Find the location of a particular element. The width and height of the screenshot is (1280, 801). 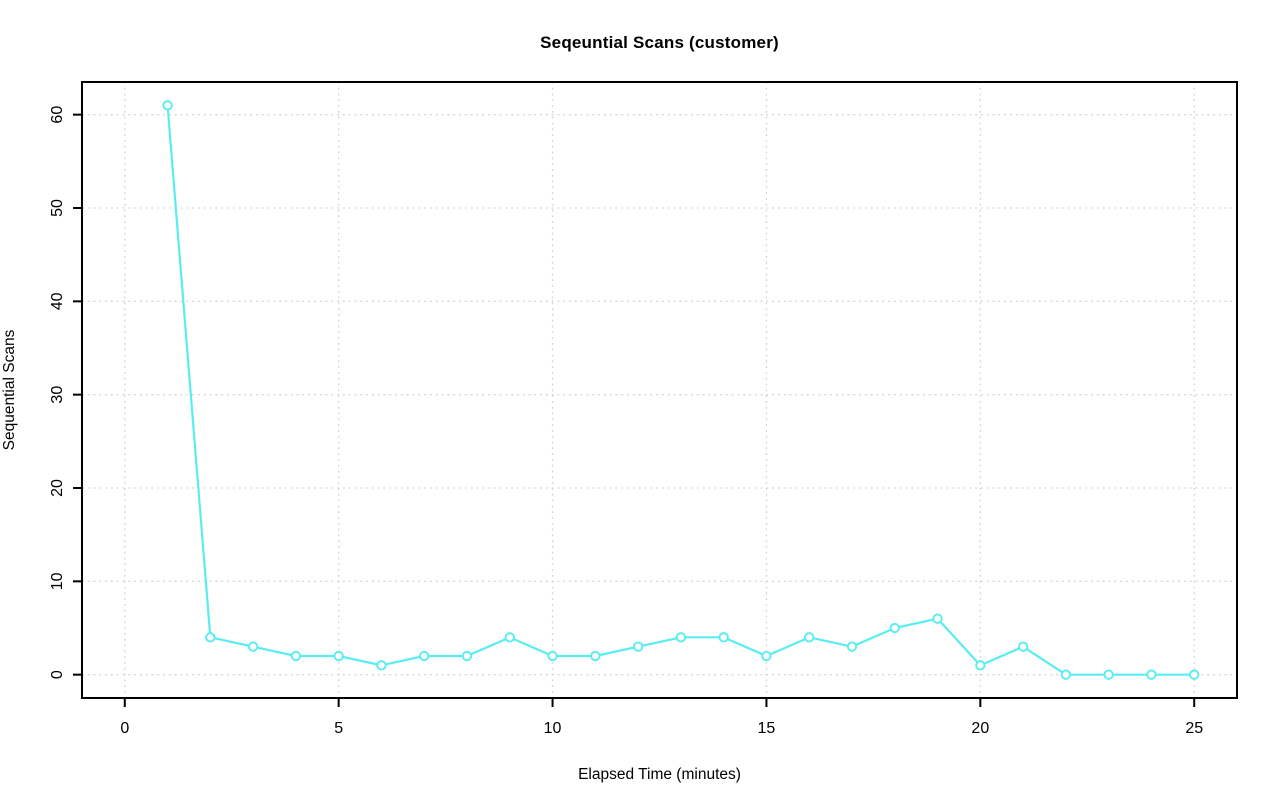

y-axis-tick-label: 20 is located at coordinates (57, 488).